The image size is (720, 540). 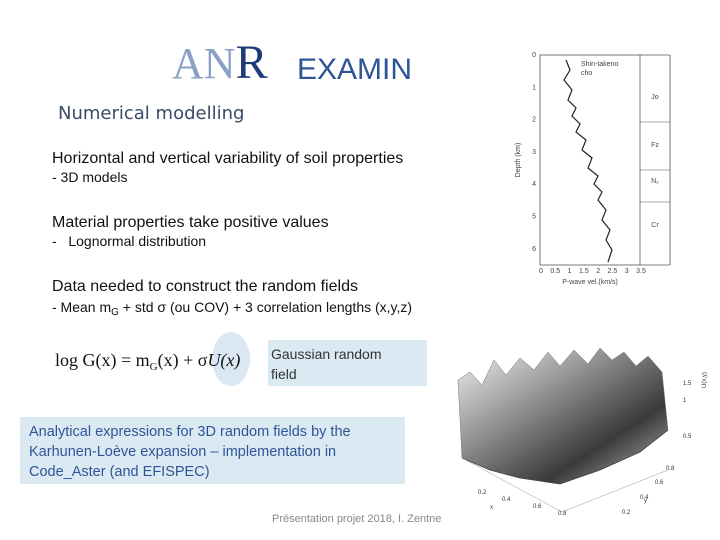 I want to click on section-title: Numerical modelling, so click(x=151, y=113).